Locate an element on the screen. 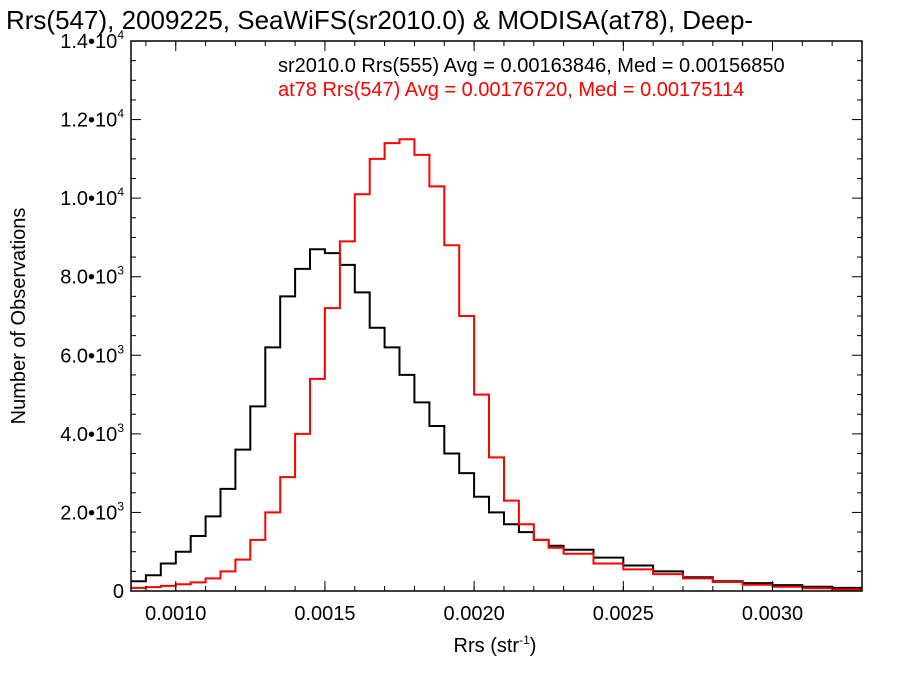 The height and width of the screenshot is (675, 900). x-axis-label: Rrs (str-1) is located at coordinates (495, 645).